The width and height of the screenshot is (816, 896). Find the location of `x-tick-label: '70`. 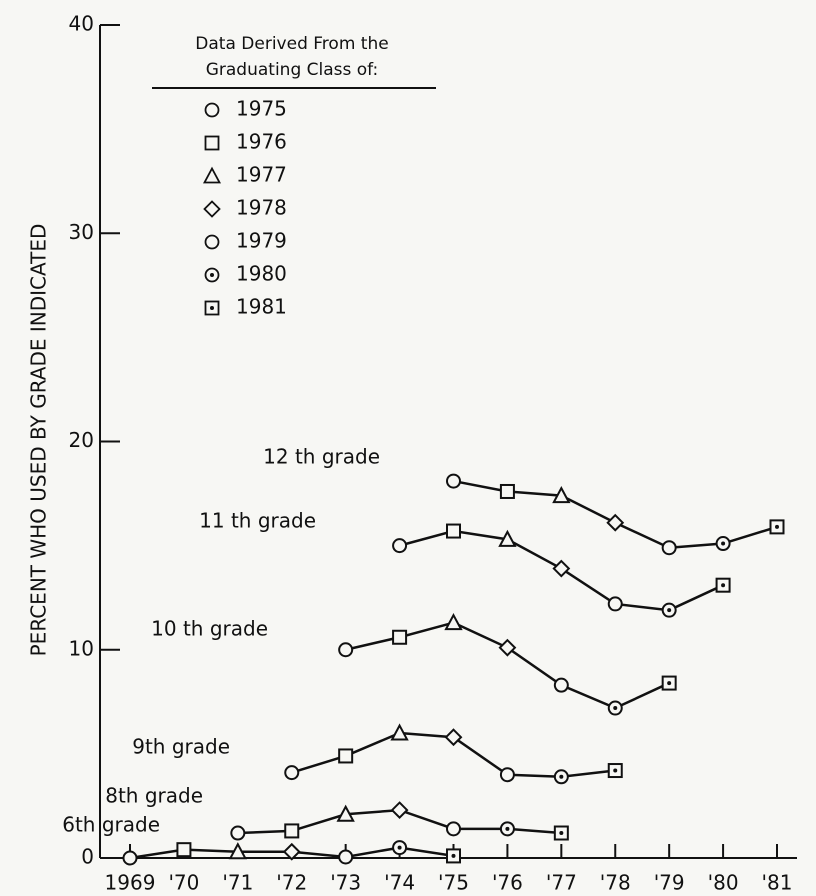

x-tick-label: '70 is located at coordinates (183, 883).